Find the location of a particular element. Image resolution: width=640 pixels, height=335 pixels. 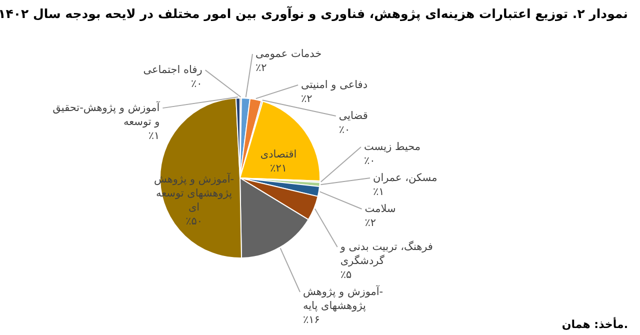

slice-label: خدمات عمومی is located at coordinates (288, 54).